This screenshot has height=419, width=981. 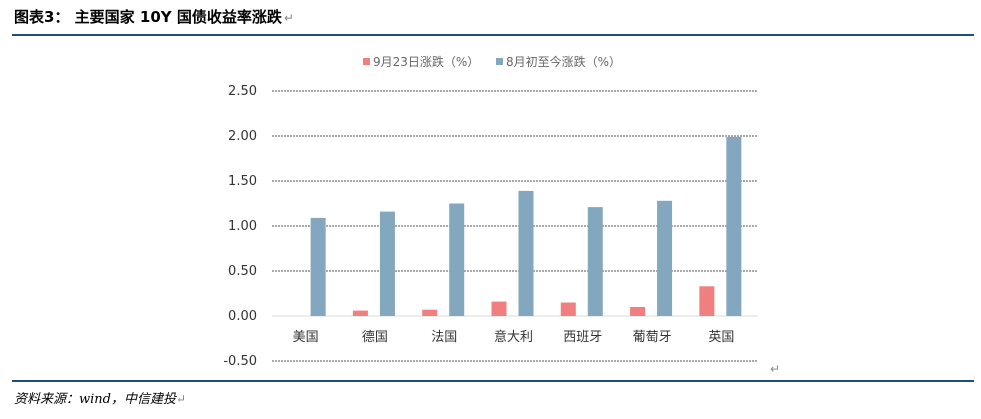 What do you see at coordinates (306, 337) in the screenshot?
I see `x-category-label: 美国` at bounding box center [306, 337].